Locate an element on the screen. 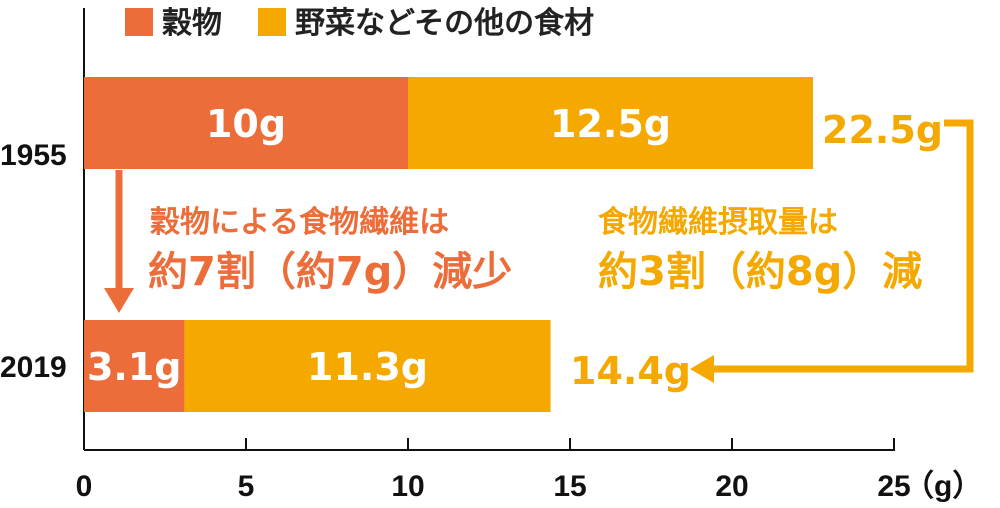 This screenshot has height=508, width=1000. x-axis-unit: （g） is located at coordinates (943, 486).